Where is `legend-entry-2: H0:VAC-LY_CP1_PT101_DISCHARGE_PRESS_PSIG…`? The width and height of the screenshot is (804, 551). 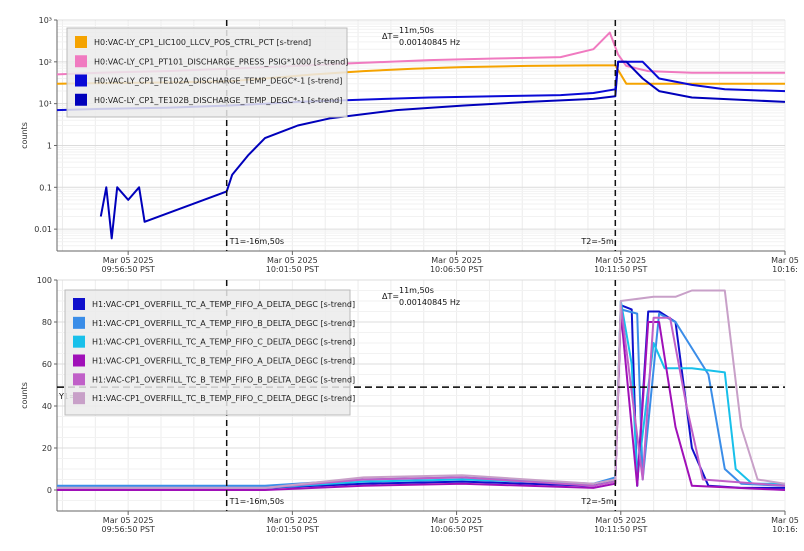 legend-entry-2: H0:VAC-LY_CP1_PT101_DISCHARGE_PRESS_PSIG… is located at coordinates (221, 61).